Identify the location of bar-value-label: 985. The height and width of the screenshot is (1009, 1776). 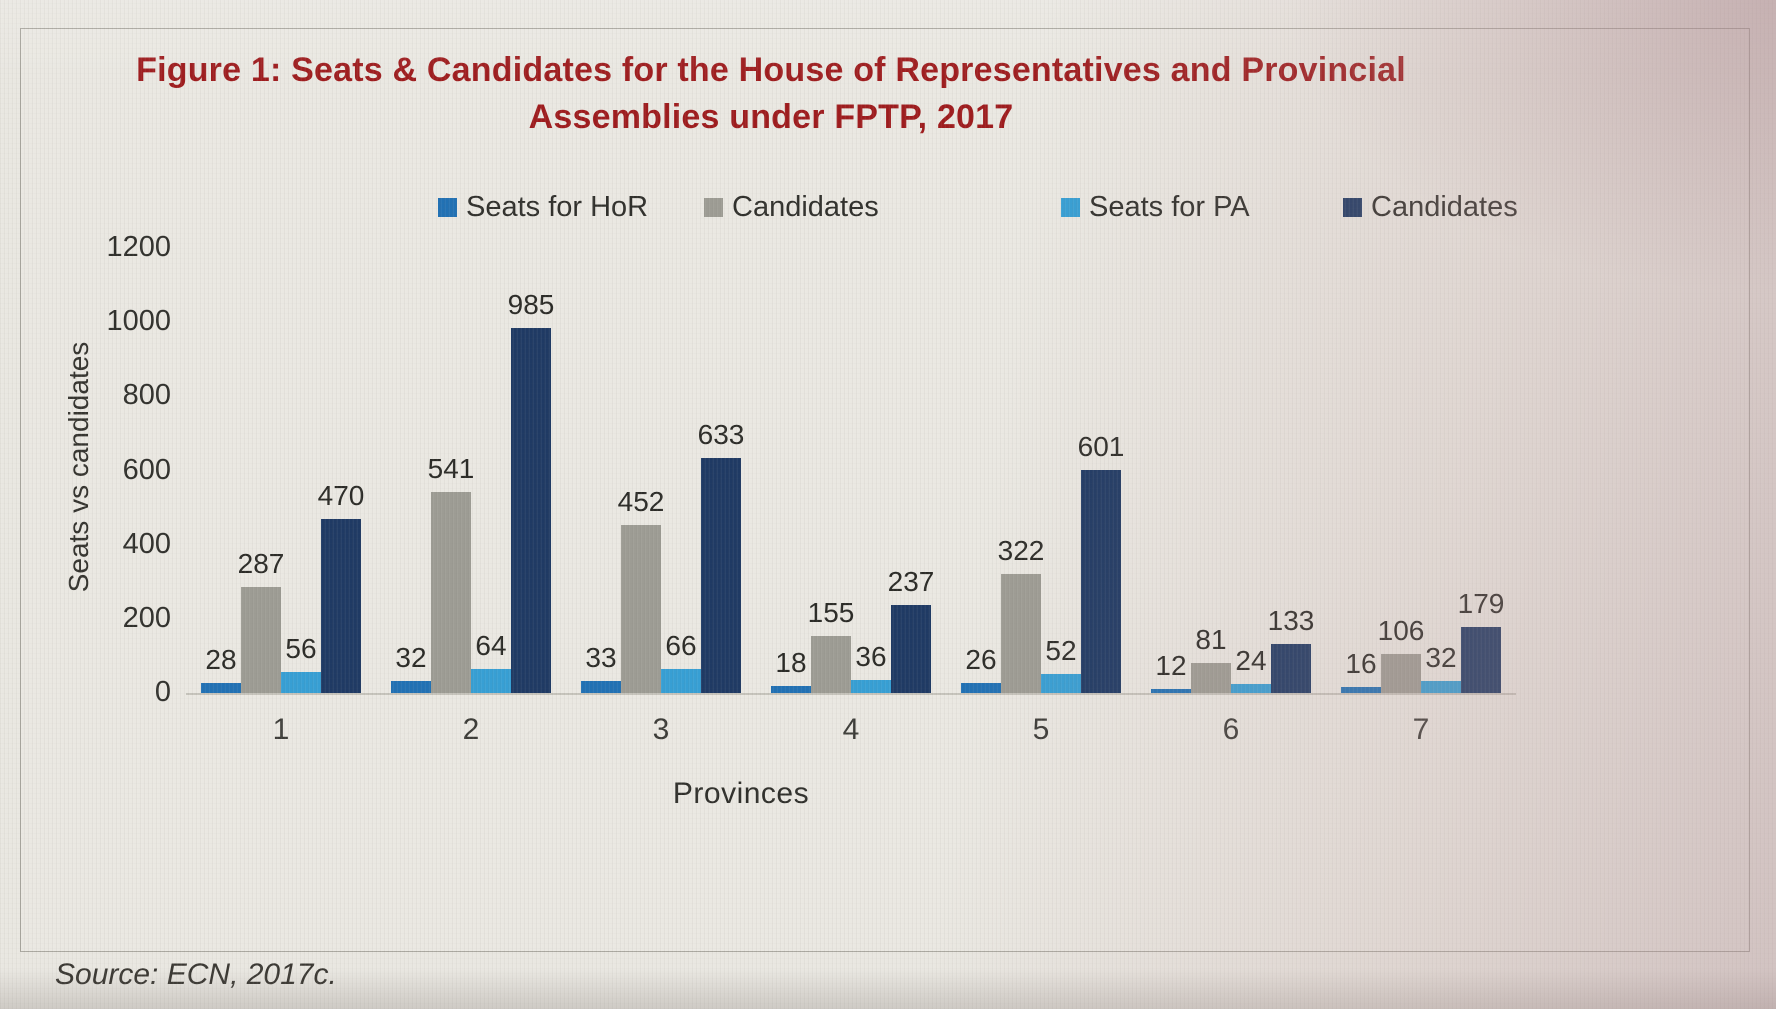
(531, 304).